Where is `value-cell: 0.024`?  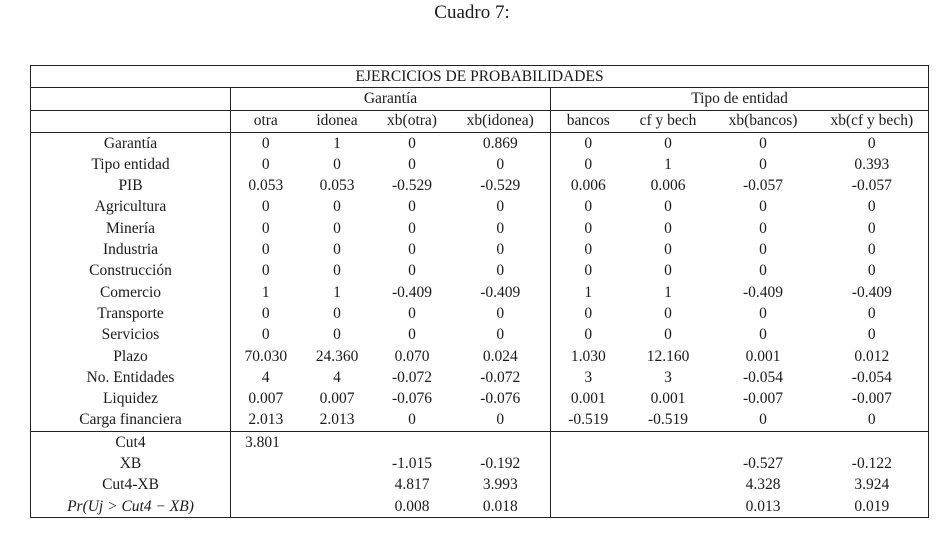 value-cell: 0.024 is located at coordinates (500, 356).